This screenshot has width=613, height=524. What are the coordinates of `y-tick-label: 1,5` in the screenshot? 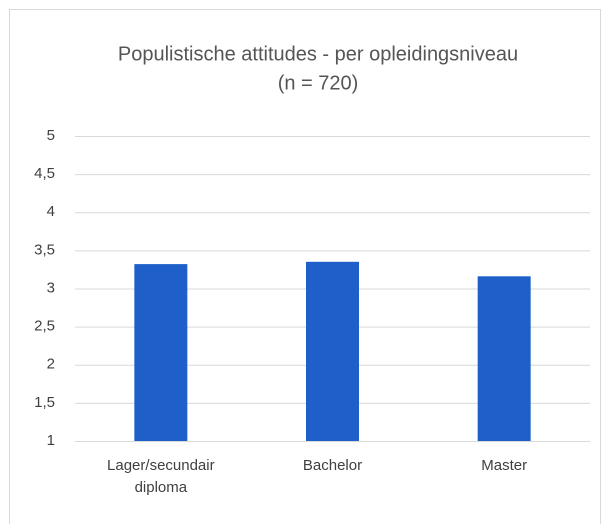 It's located at (44, 402).